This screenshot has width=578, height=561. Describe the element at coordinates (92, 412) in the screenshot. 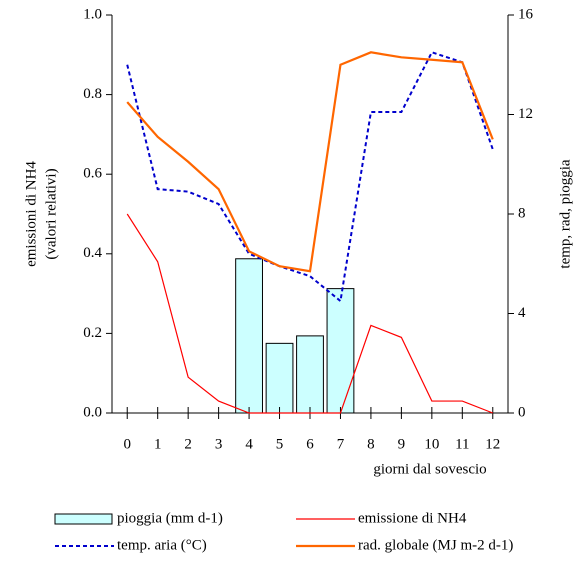

I see `y-tick-label: 0.0` at that location.